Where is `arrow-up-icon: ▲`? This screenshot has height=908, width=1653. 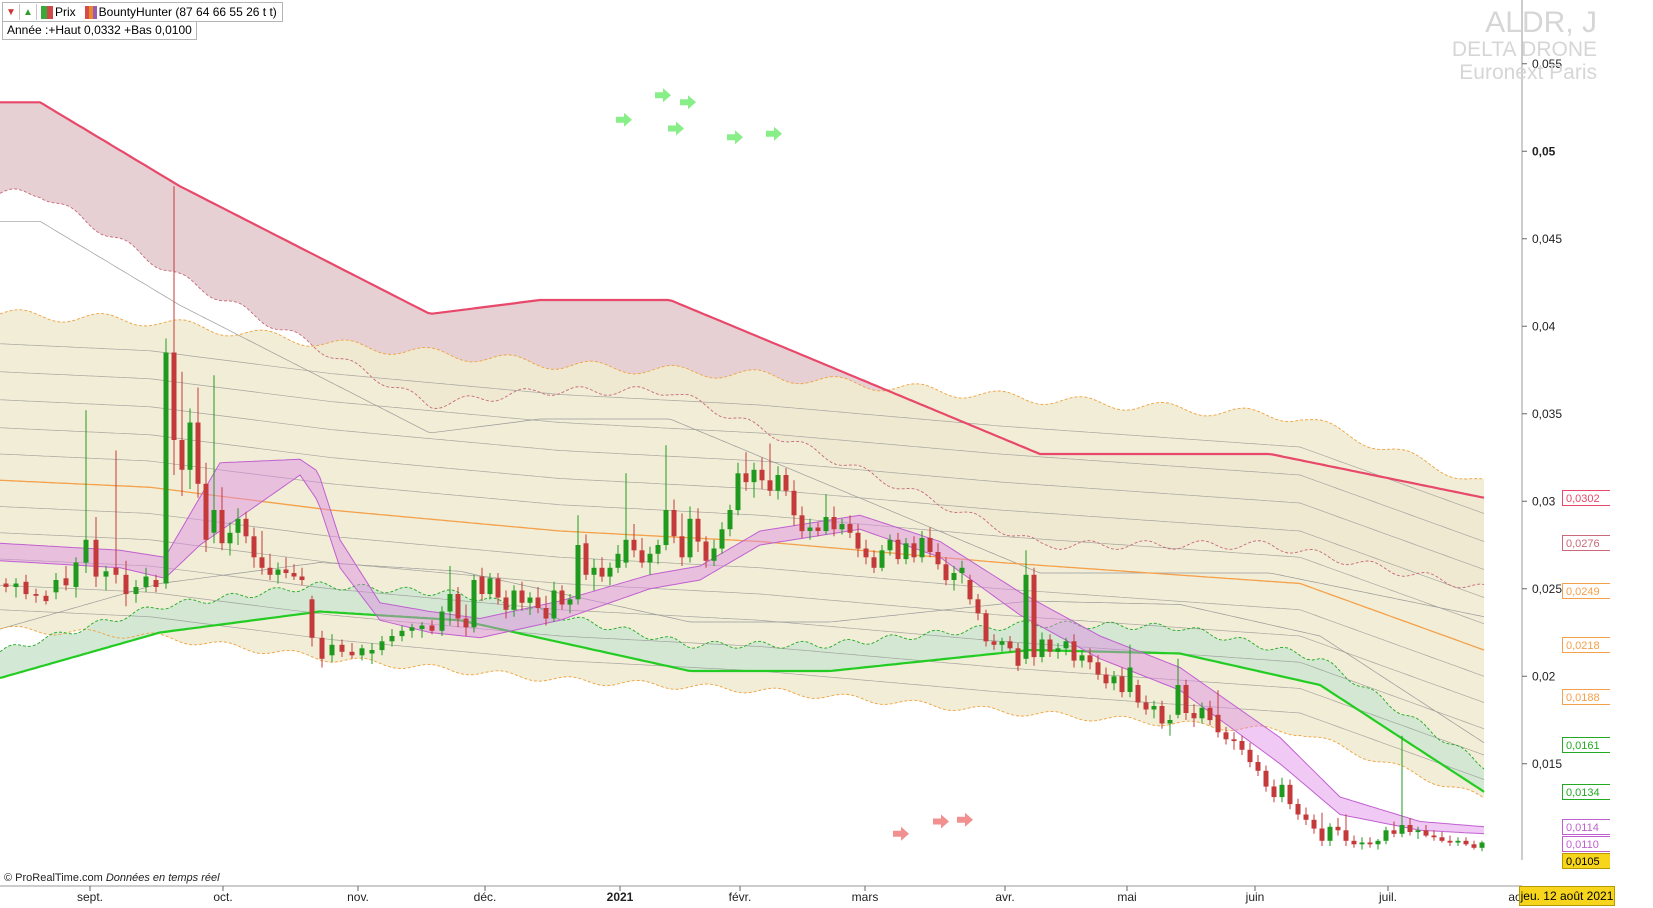 arrow-up-icon: ▲ is located at coordinates (28, 12).